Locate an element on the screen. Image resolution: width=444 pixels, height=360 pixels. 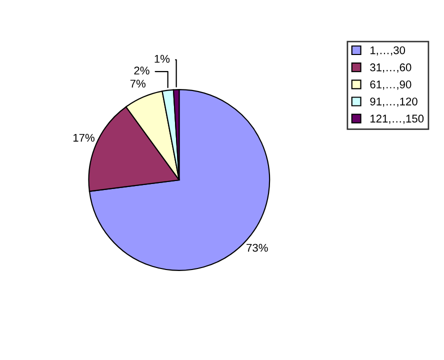
data-label: 2% is located at coordinates (142, 70).